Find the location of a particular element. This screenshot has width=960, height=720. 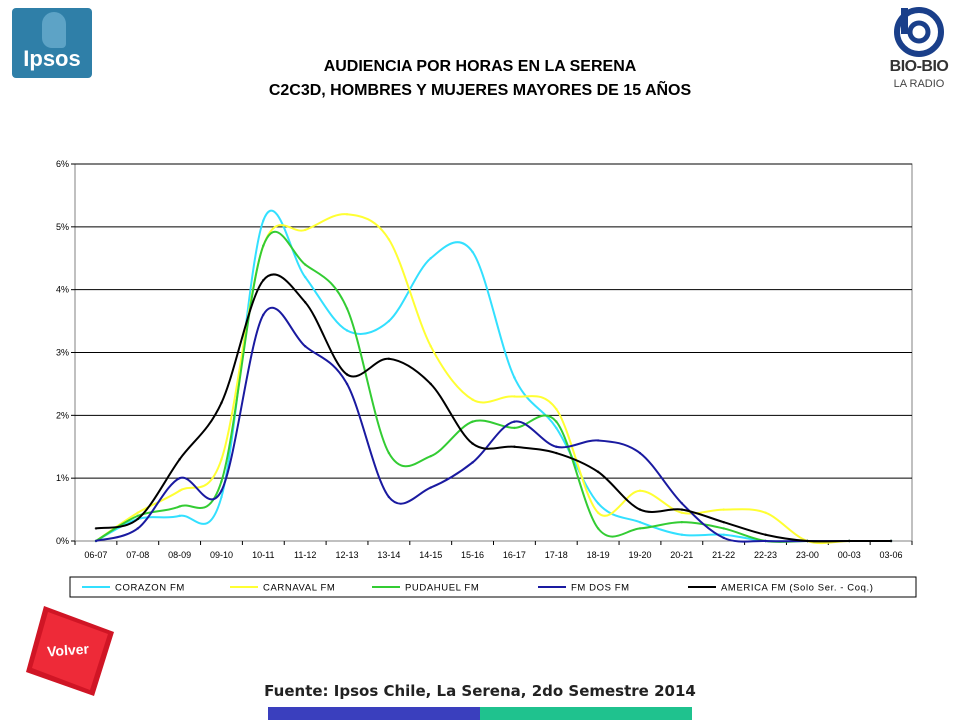

biobio-logo: BIO-BIO LA RADIO is located at coordinates (919, 51).